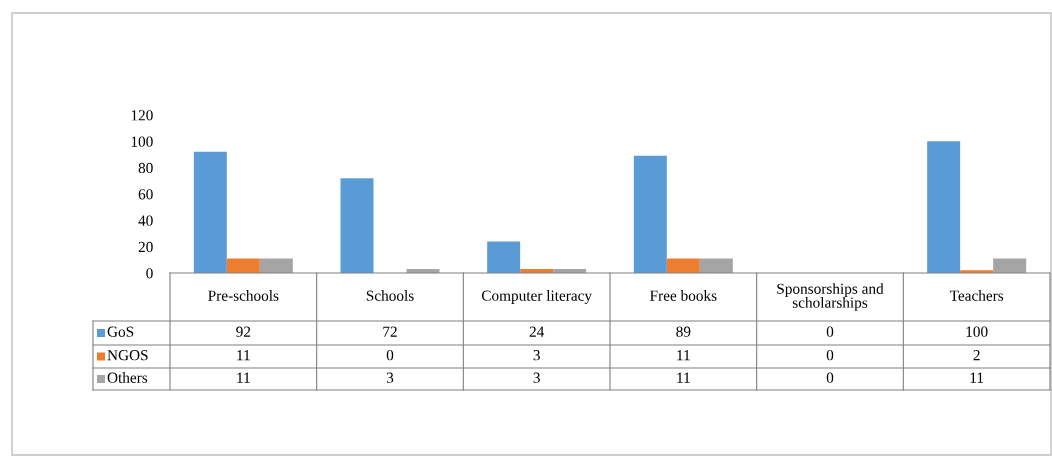  Describe the element at coordinates (537, 331) in the screenshot. I see `data-label: 24` at that location.